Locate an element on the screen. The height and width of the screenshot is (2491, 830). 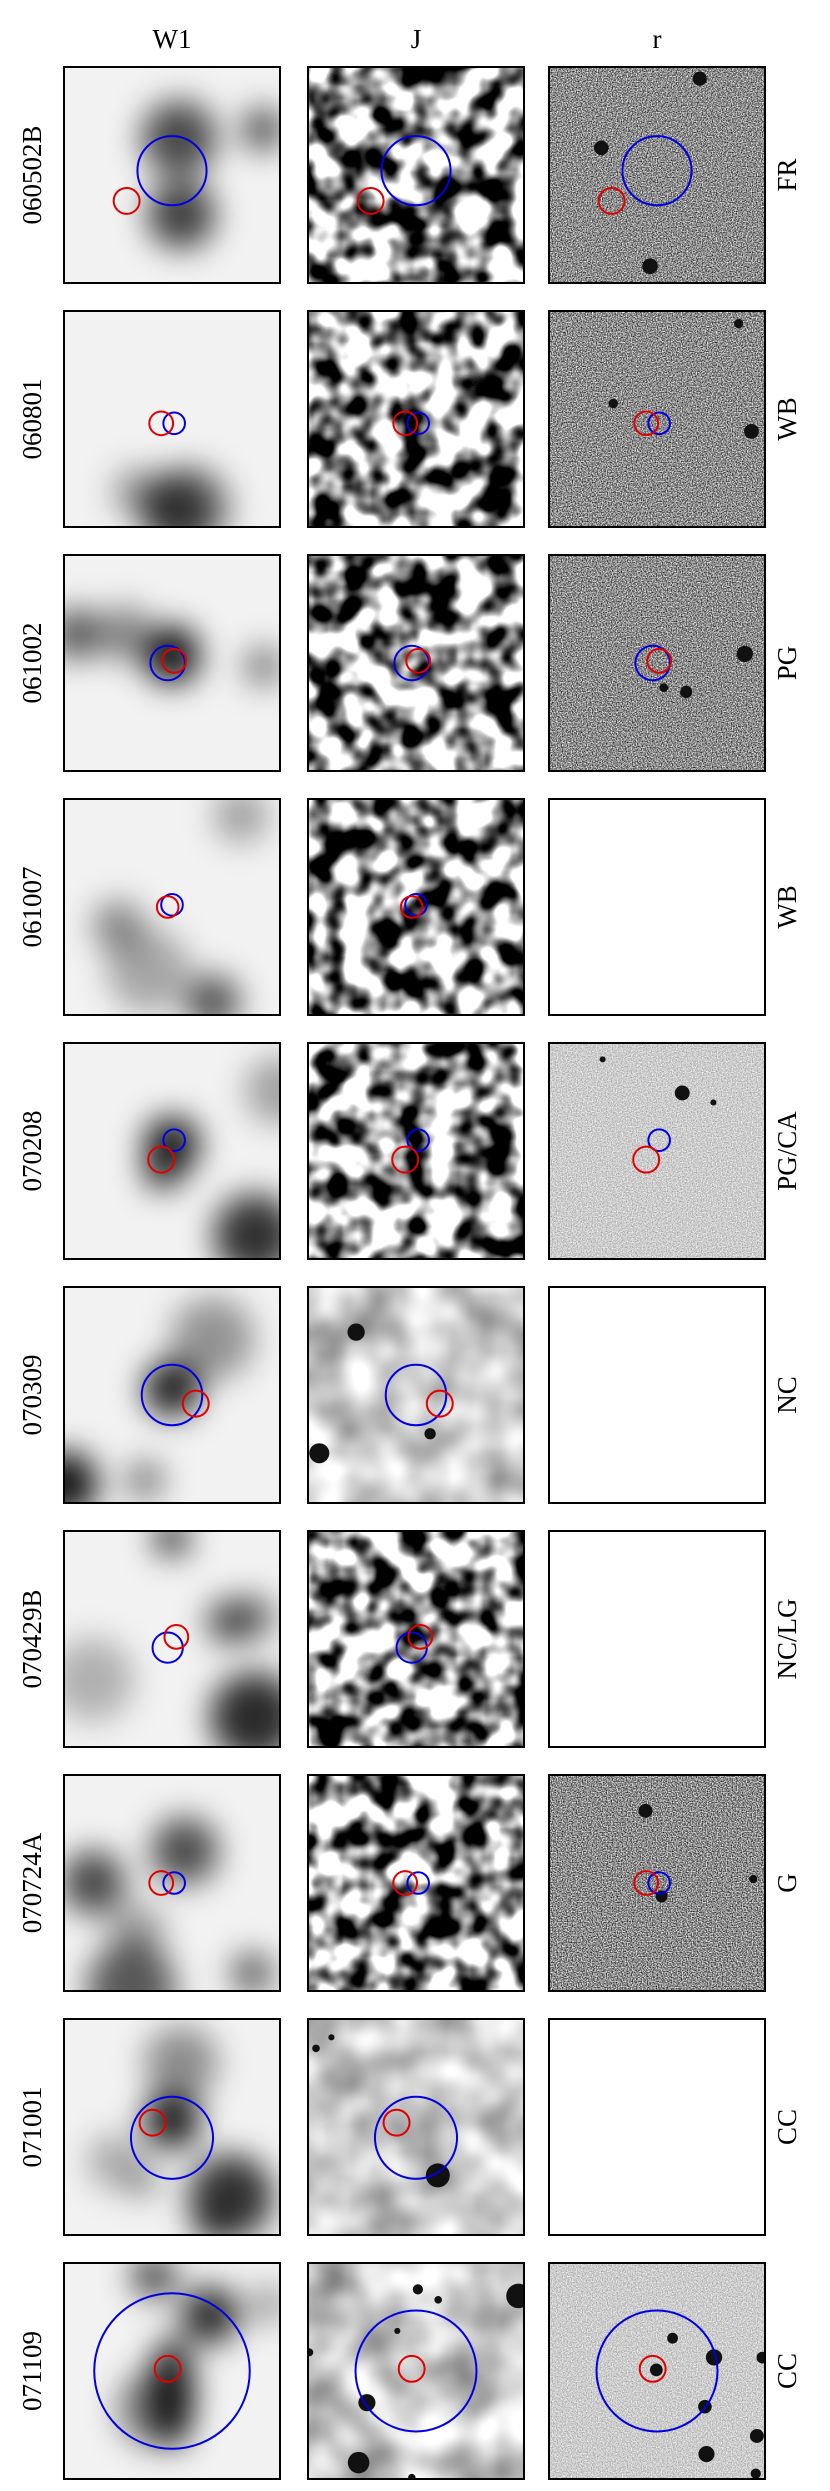
grb-name: 070724A is located at coordinates (32, 1882).